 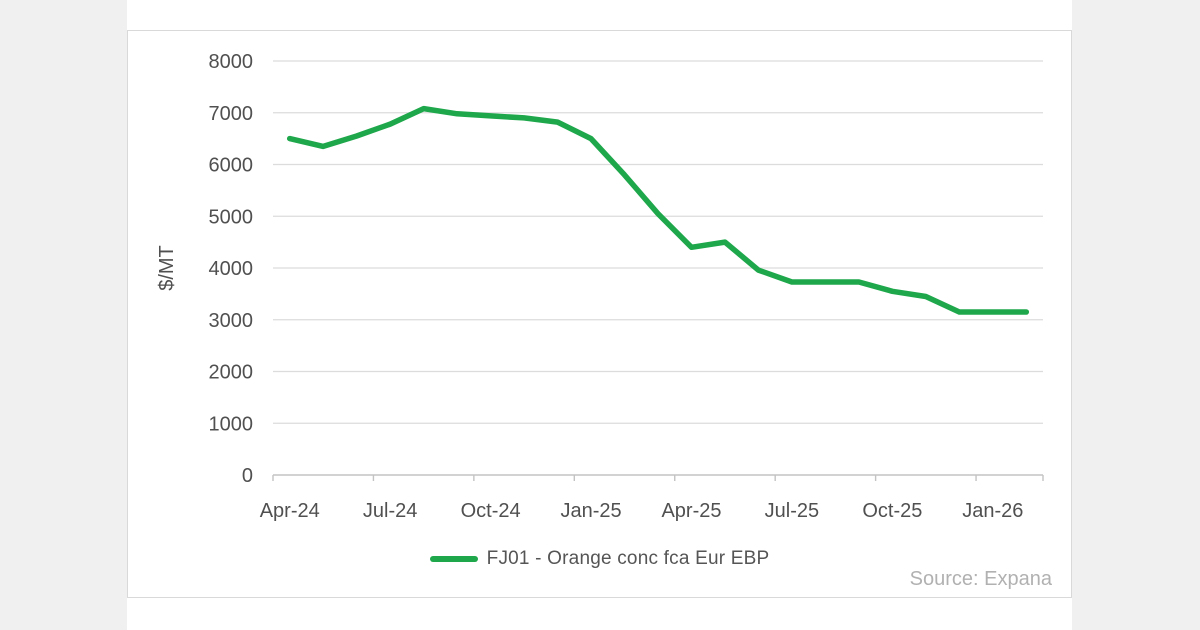 What do you see at coordinates (892, 511) in the screenshot?
I see `x-axis-tick-label: Oct-25` at bounding box center [892, 511].